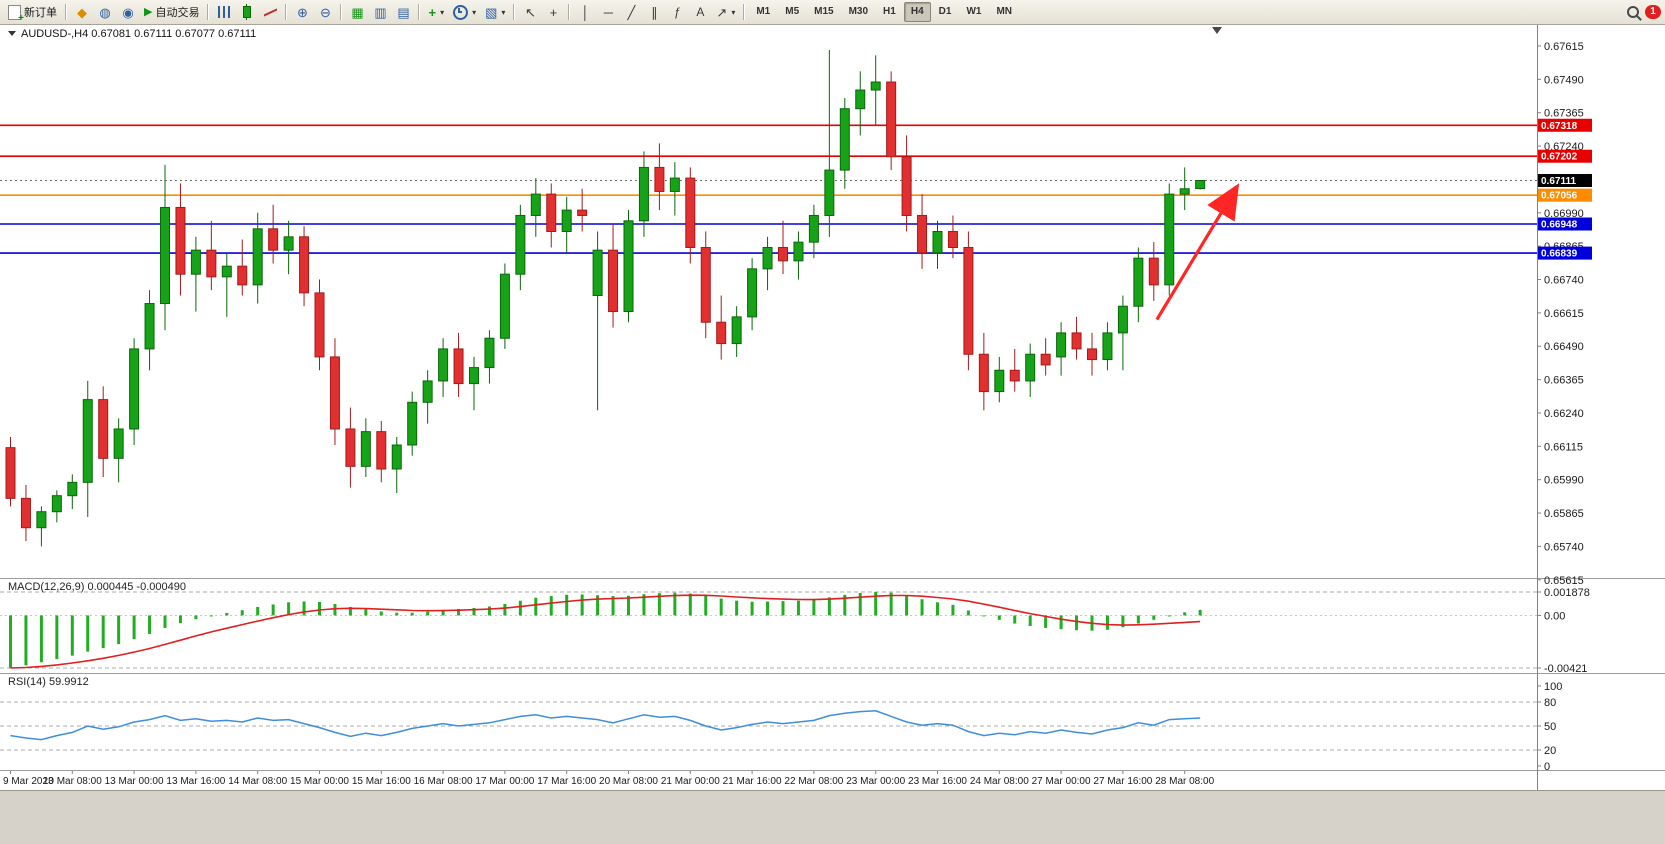 Image resolution: width=1665 pixels, height=844 pixels. I want to click on grid-icon: ▦, so click(357, 12).